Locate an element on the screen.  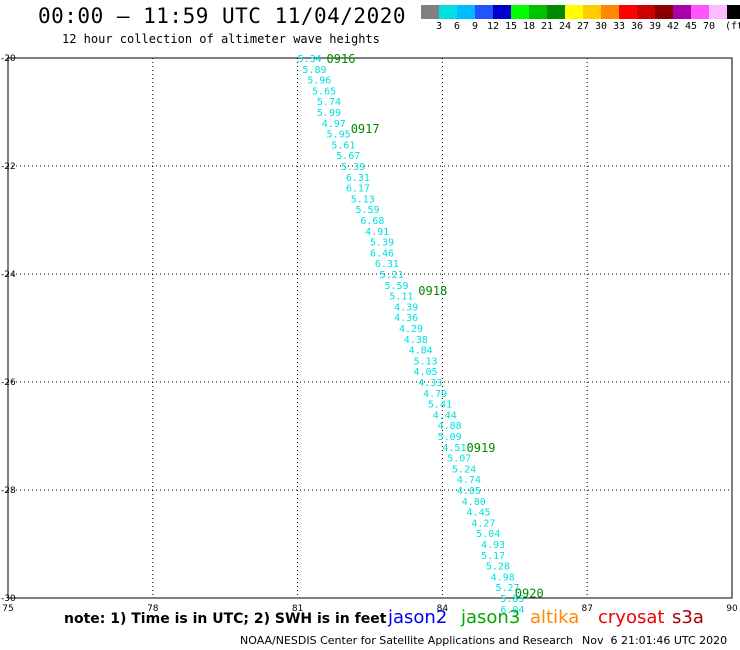
swh-value: 4.80 is located at coordinates (474, 502).